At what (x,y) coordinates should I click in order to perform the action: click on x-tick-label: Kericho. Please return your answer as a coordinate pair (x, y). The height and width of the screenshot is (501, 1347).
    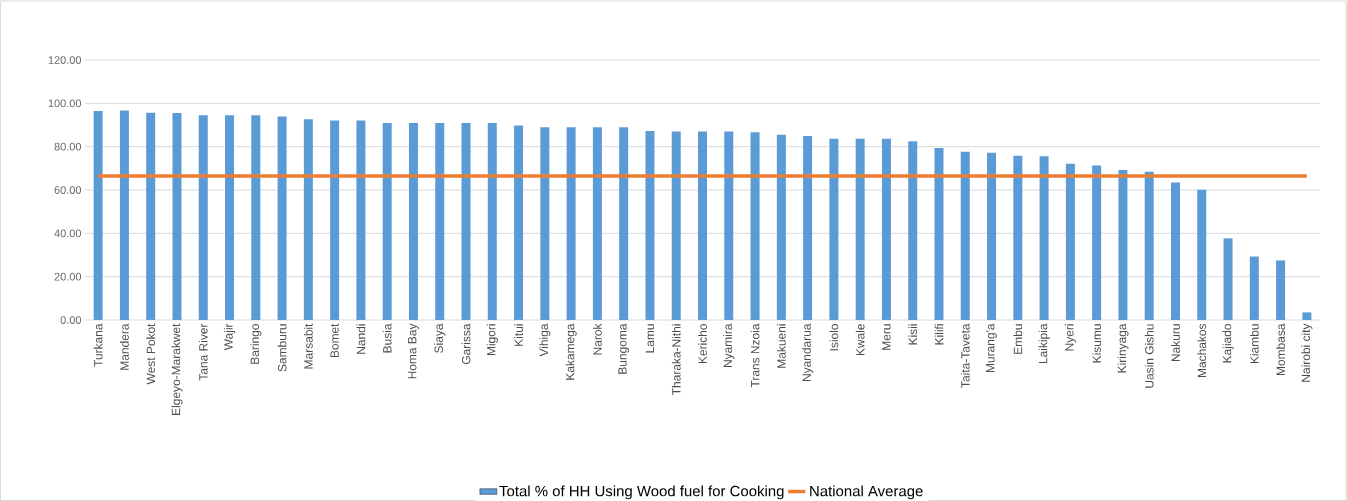
    Looking at the image, I should click on (702, 344).